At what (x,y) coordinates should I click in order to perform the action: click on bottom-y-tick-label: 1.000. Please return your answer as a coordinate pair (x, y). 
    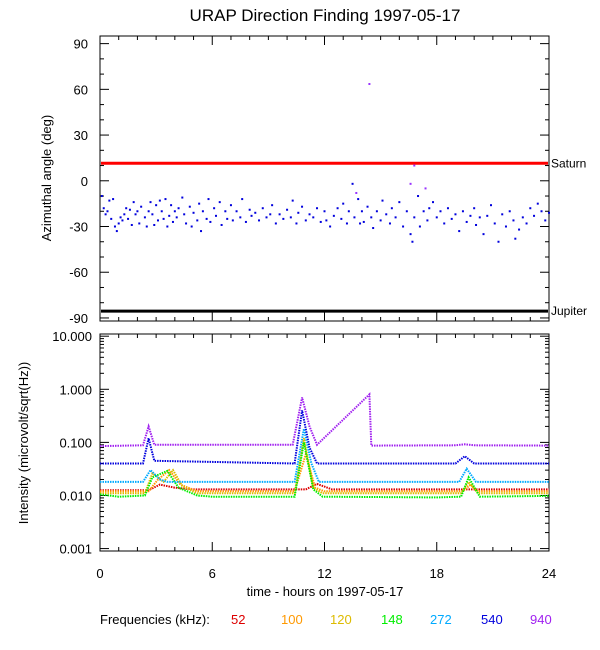
    Looking at the image, I should click on (75, 389).